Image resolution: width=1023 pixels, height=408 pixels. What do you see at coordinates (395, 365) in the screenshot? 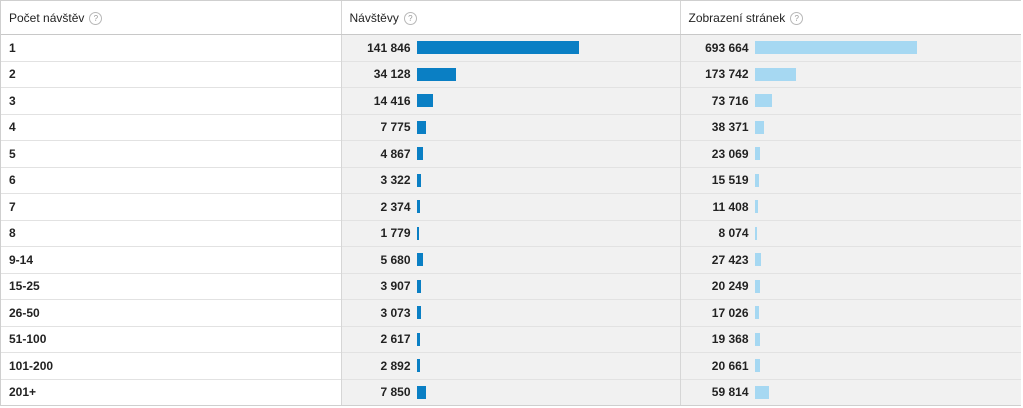
I see `visits-value: 2 892` at bounding box center [395, 365].